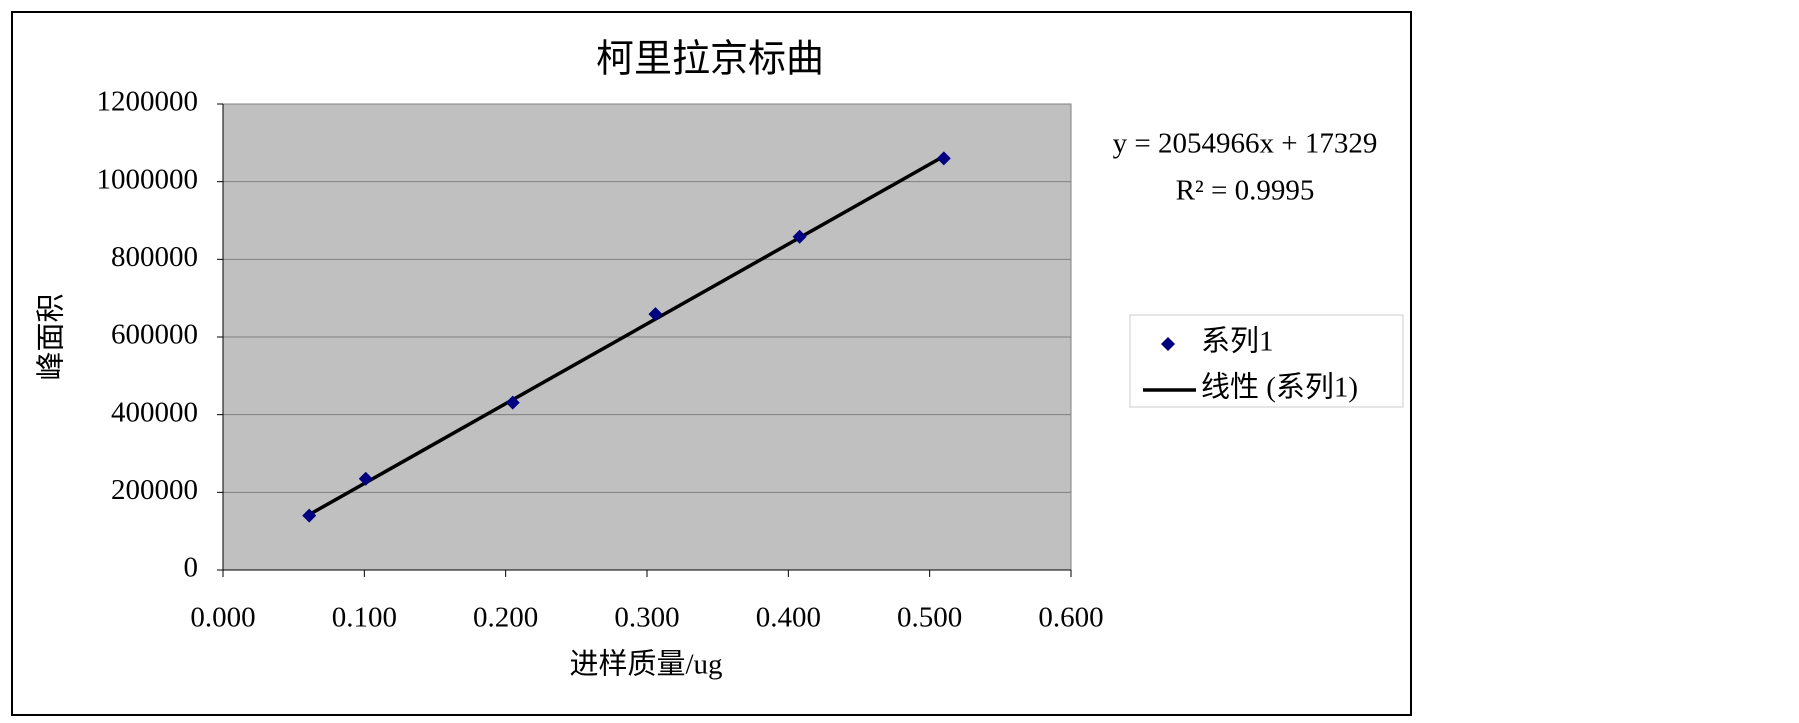 Image resolution: width=1799 pixels, height=723 pixels. I want to click on y-tick-label: 1000000, so click(148, 179).